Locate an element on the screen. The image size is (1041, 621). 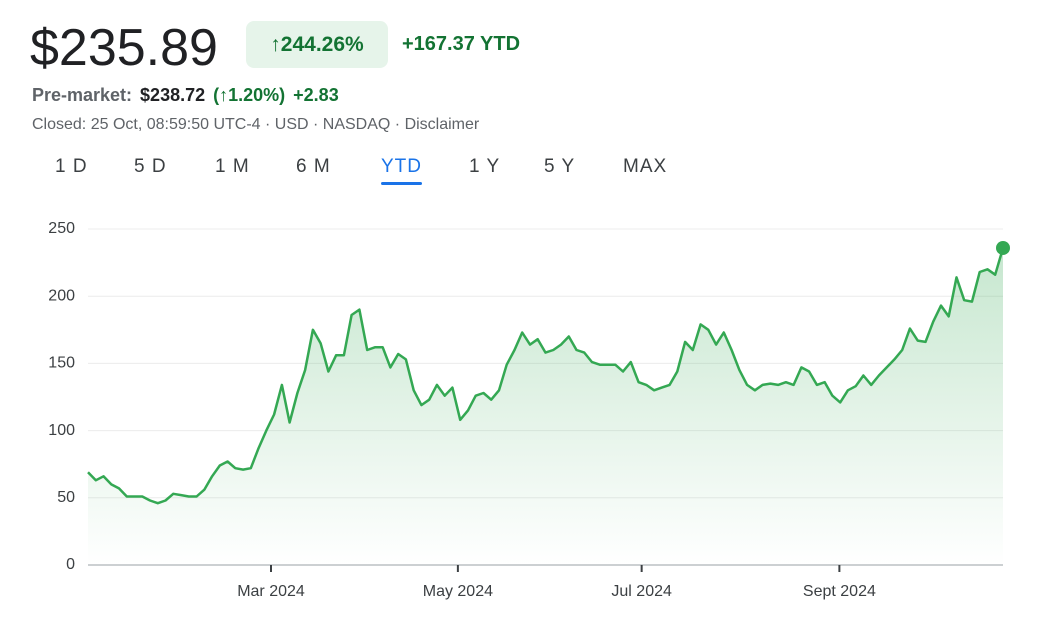
premarket: Pre-market: $238.72 (↑1.20%) +2.83 is located at coordinates (189, 95).